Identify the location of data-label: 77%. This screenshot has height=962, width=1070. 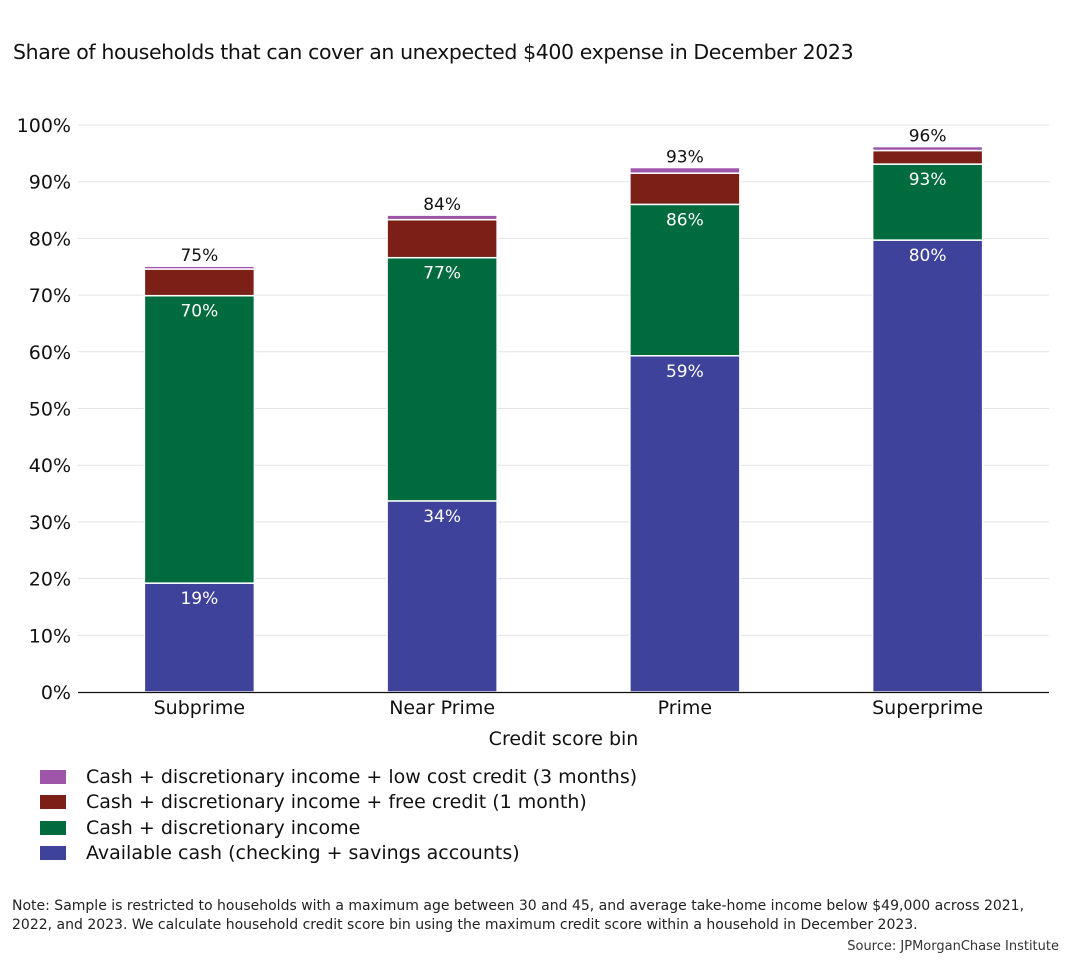
(442, 274).